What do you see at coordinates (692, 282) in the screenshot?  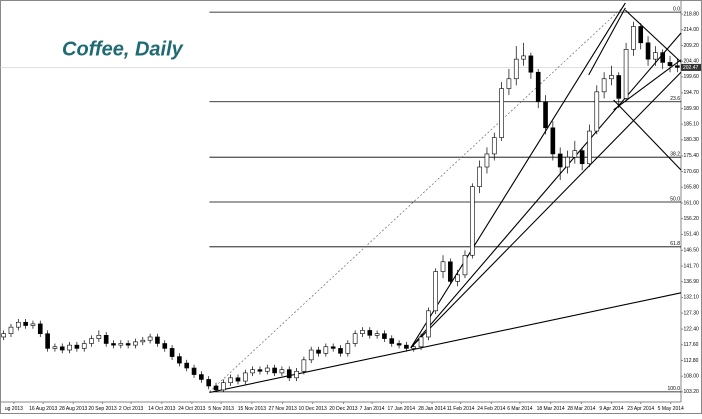 I see `y-tick-label: 136.90` at bounding box center [692, 282].